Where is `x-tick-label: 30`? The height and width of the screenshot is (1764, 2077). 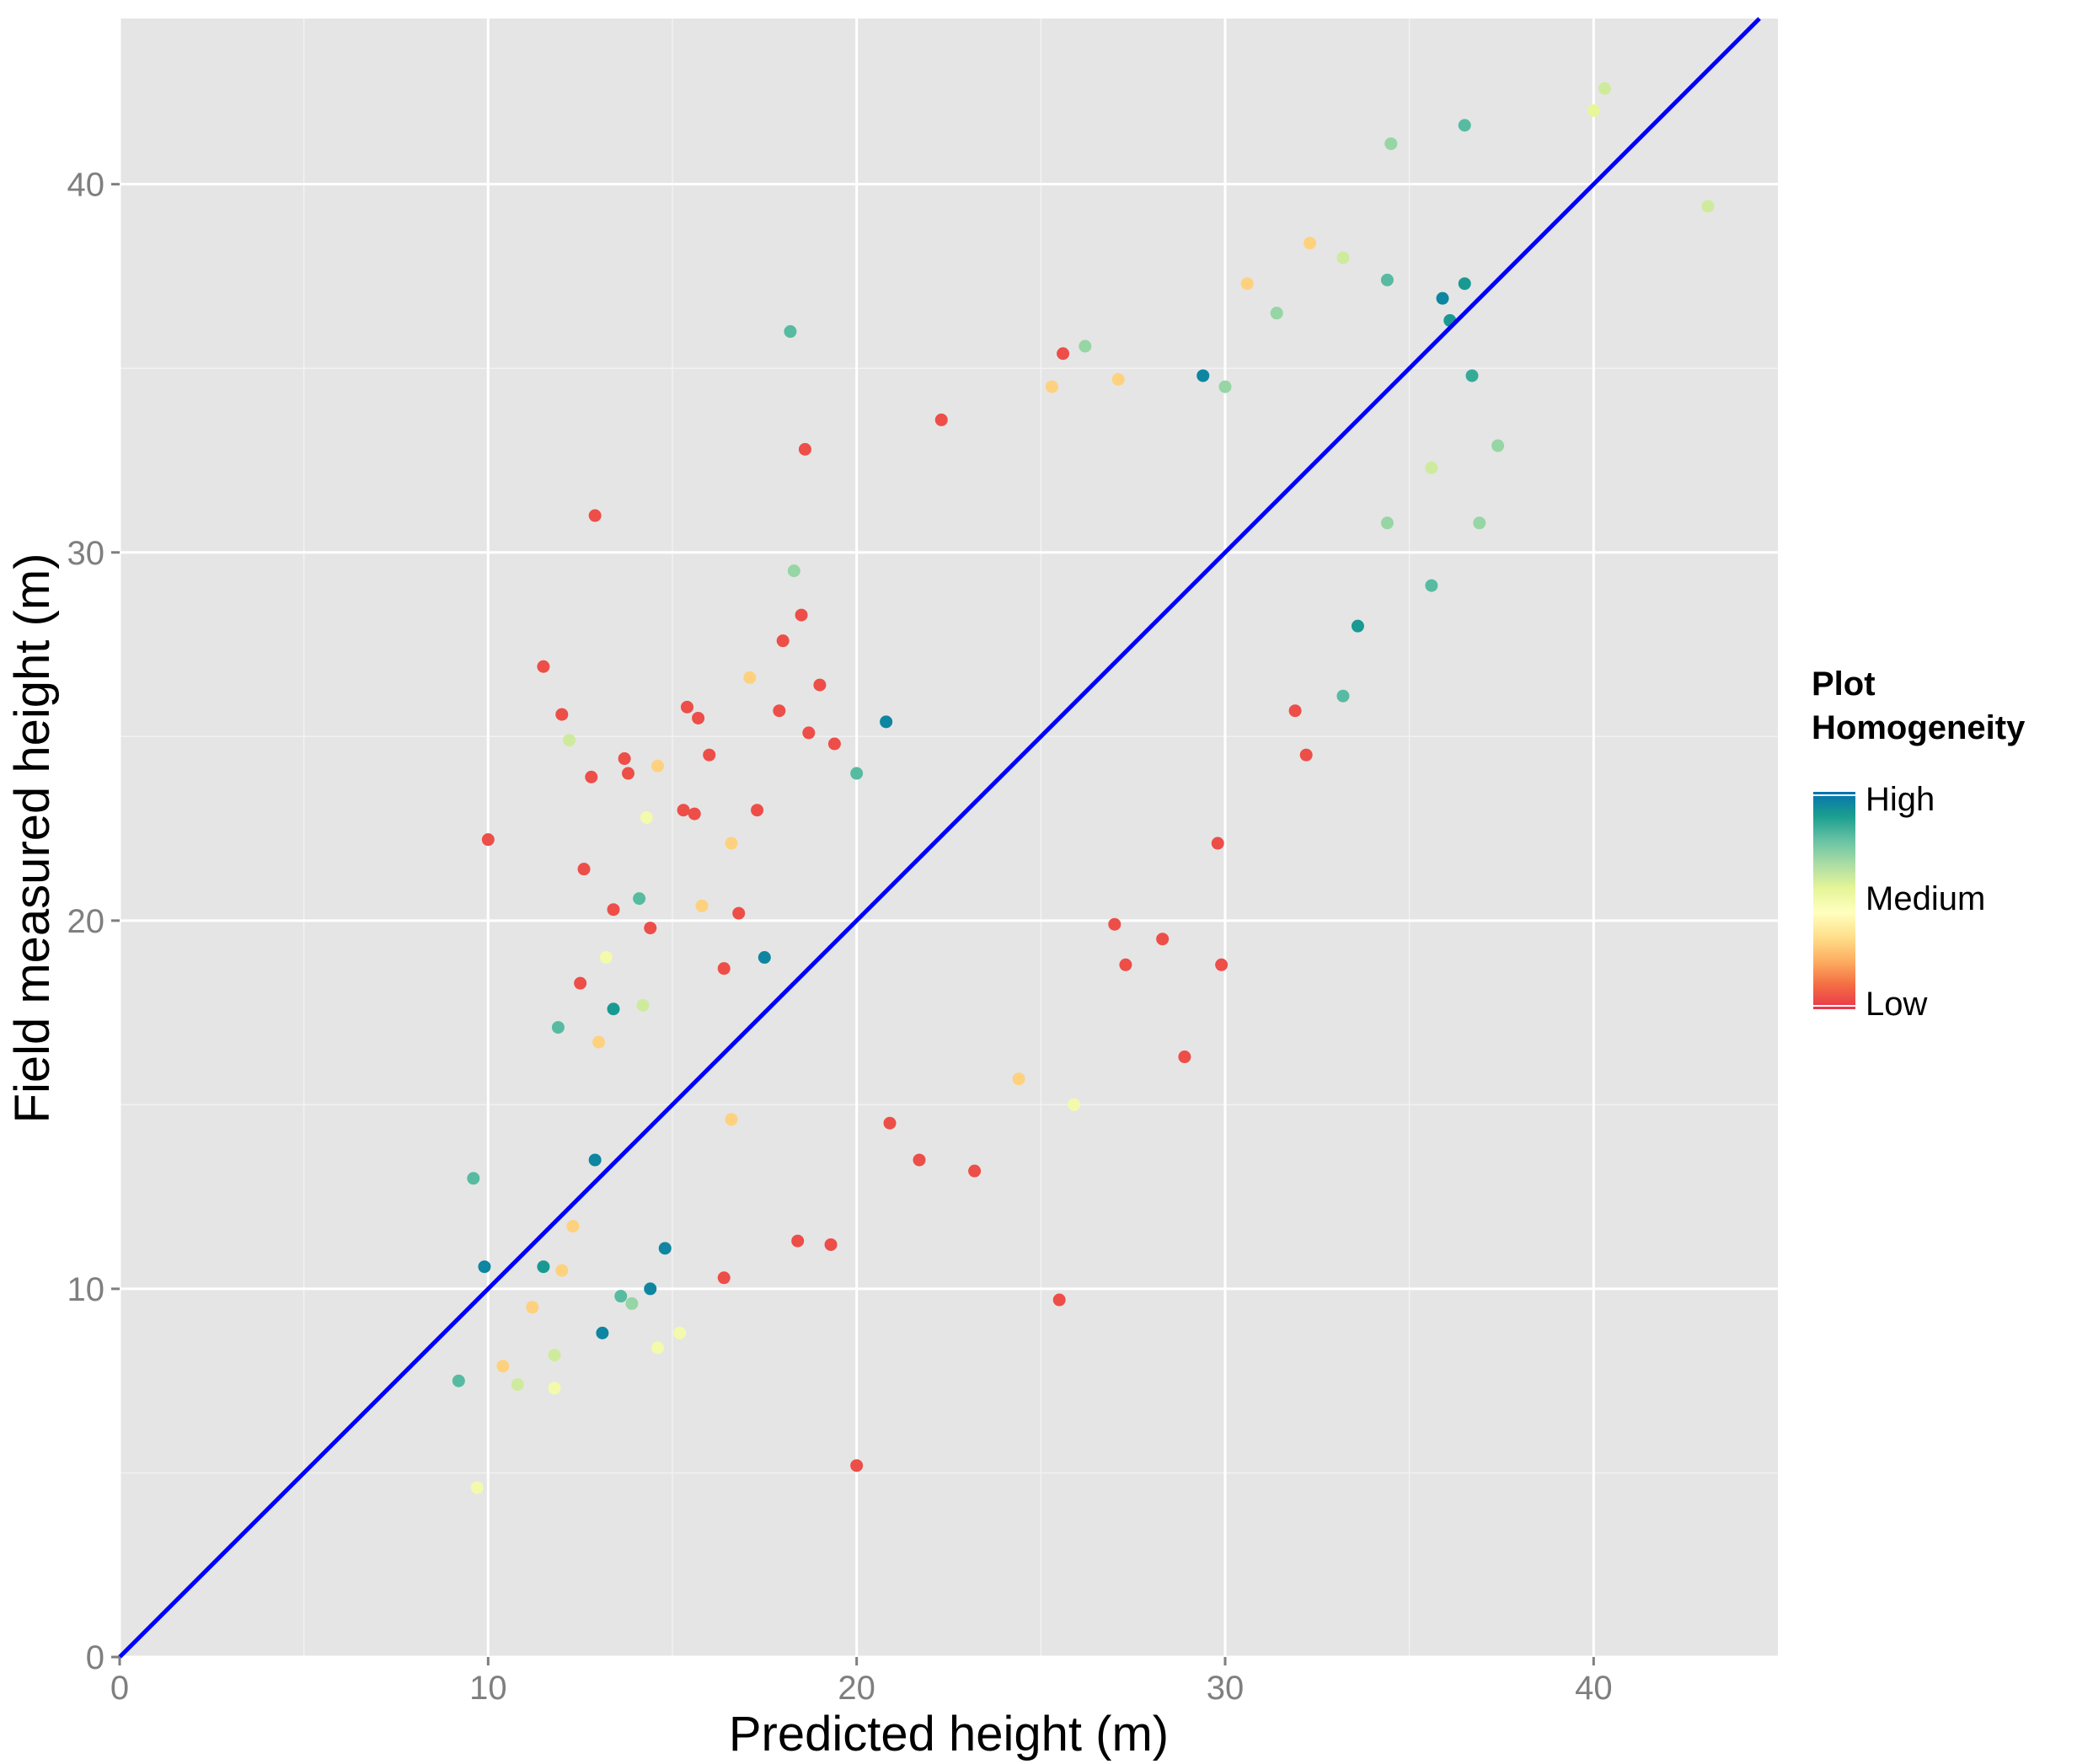 x-tick-label: 30 is located at coordinates (1226, 1688).